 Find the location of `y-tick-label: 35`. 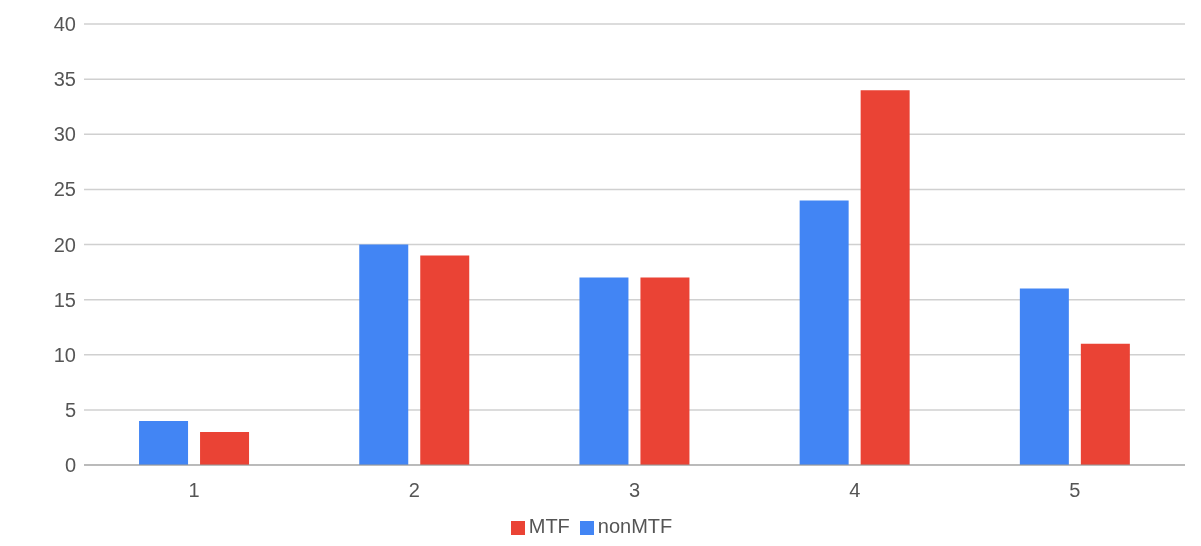

y-tick-label: 35 is located at coordinates (64, 79).